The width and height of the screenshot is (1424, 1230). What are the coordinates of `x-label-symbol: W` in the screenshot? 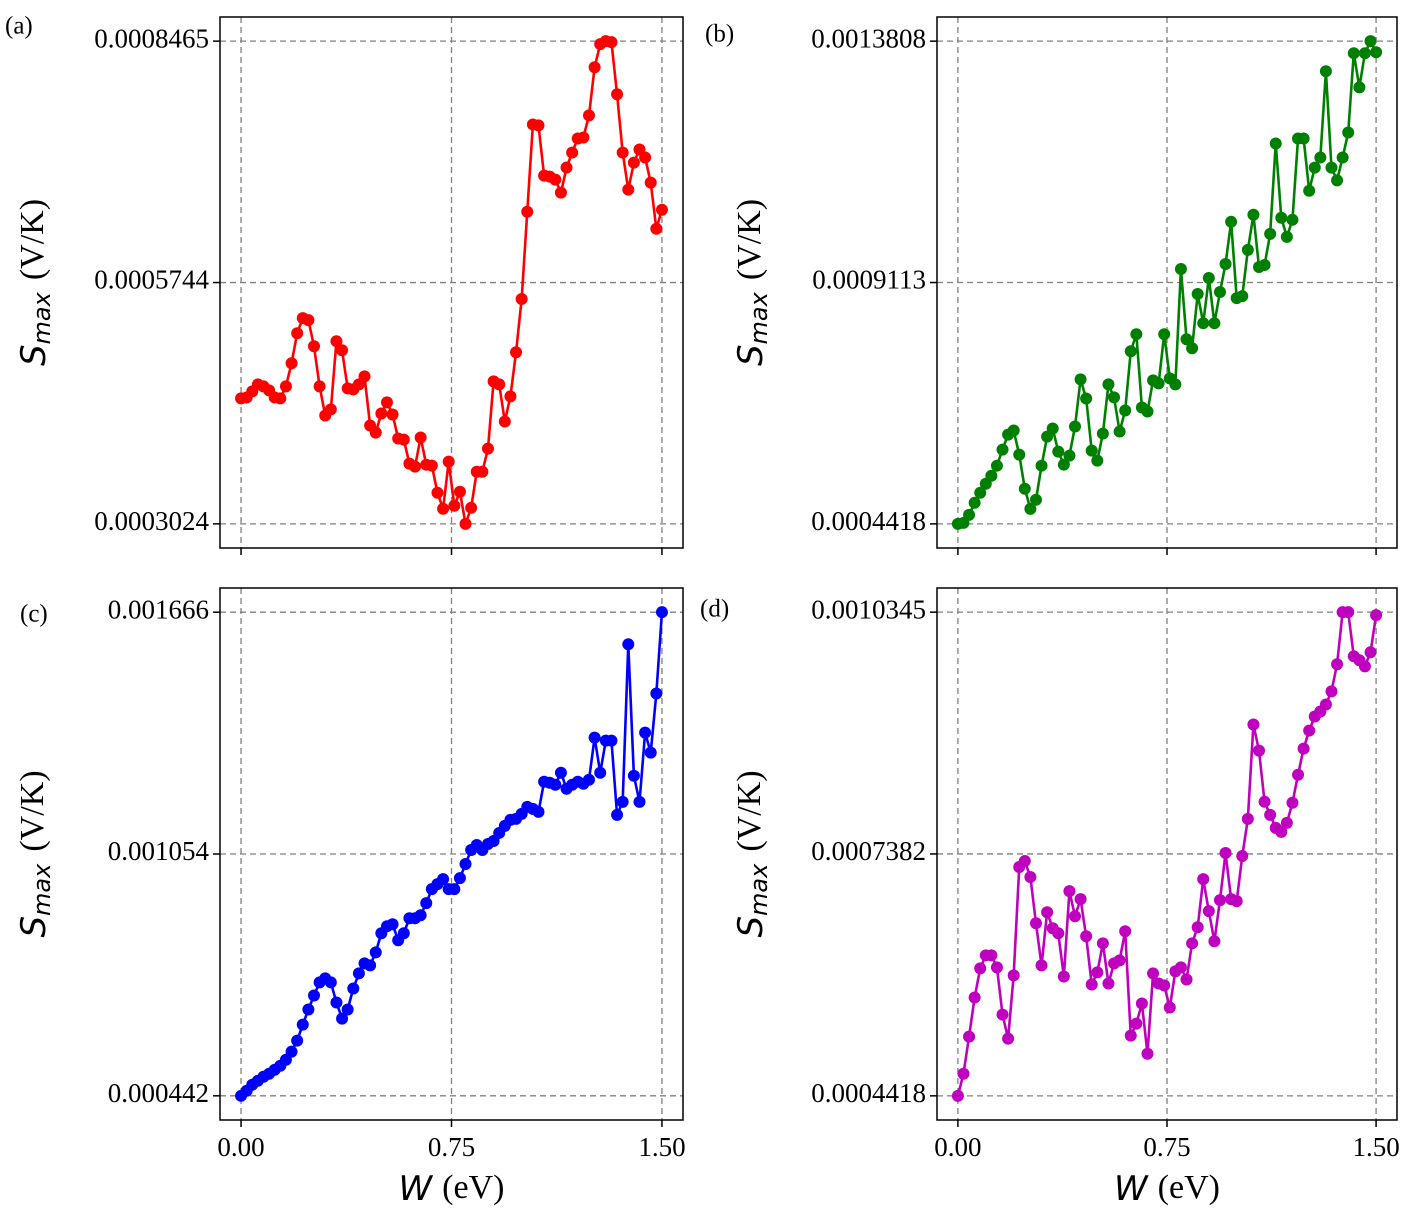 It's located at (1131, 1189).